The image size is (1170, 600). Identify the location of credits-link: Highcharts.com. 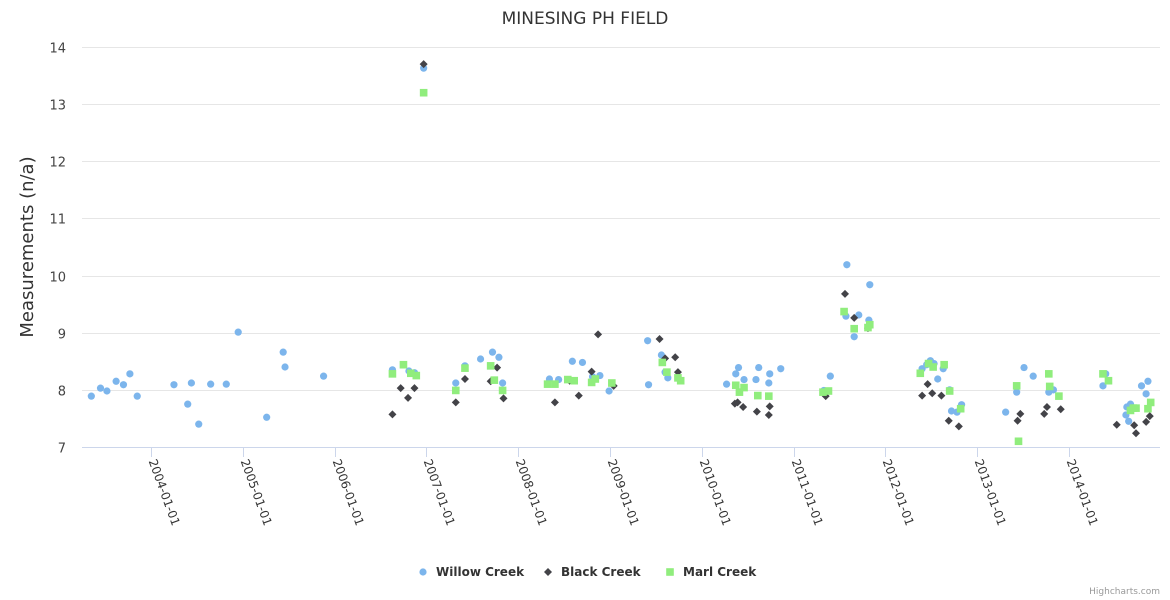
(1124, 592).